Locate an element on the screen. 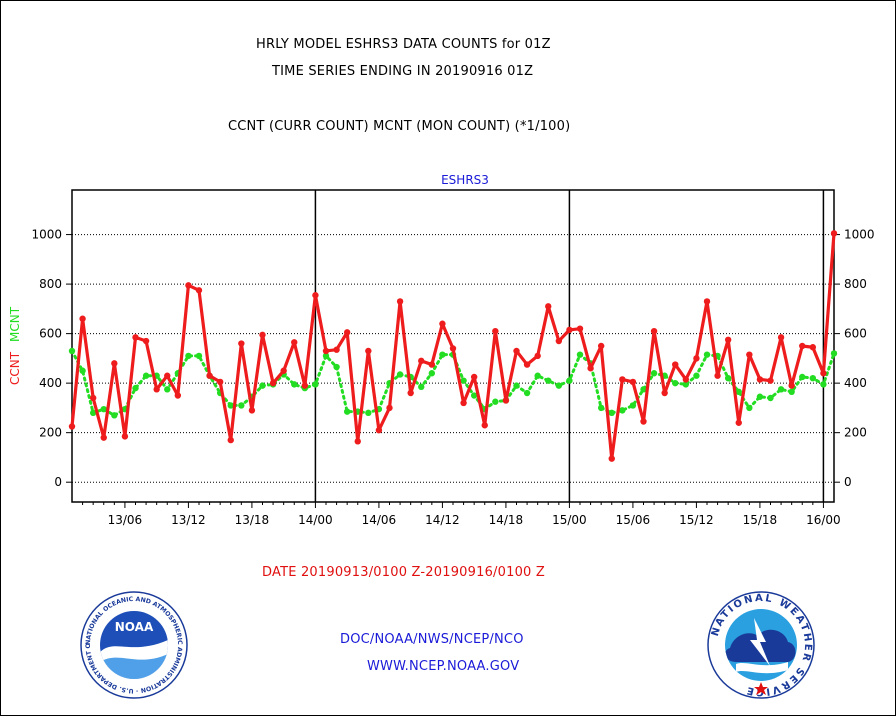  y-tick-label-left: 1000 is located at coordinates (46, 235).